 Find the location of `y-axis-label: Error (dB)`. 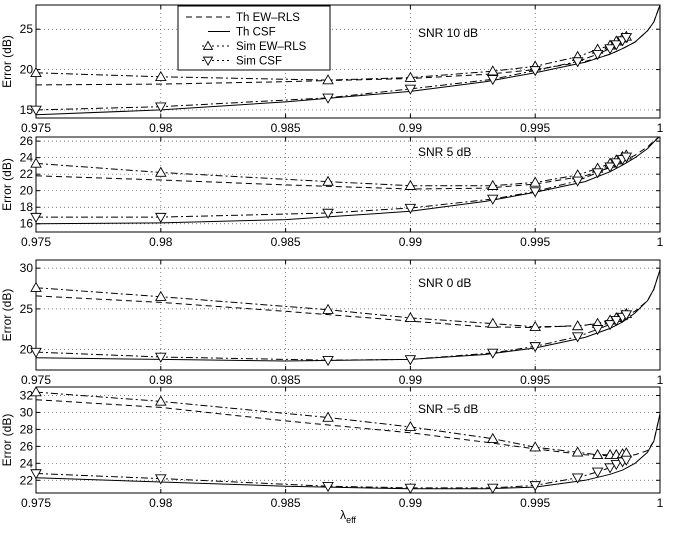

y-axis-label: Error (dB) is located at coordinates (7, 61).